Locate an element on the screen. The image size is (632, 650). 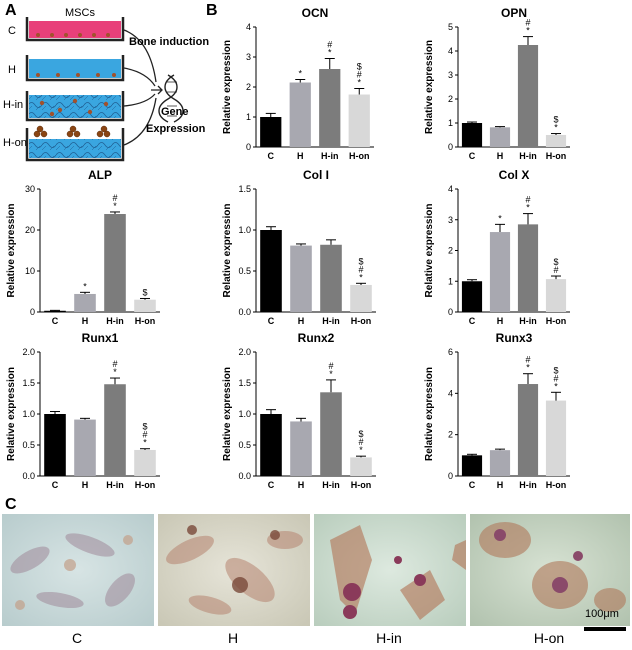
y-tick-label: 1.0 is located at coordinates (28, 414).